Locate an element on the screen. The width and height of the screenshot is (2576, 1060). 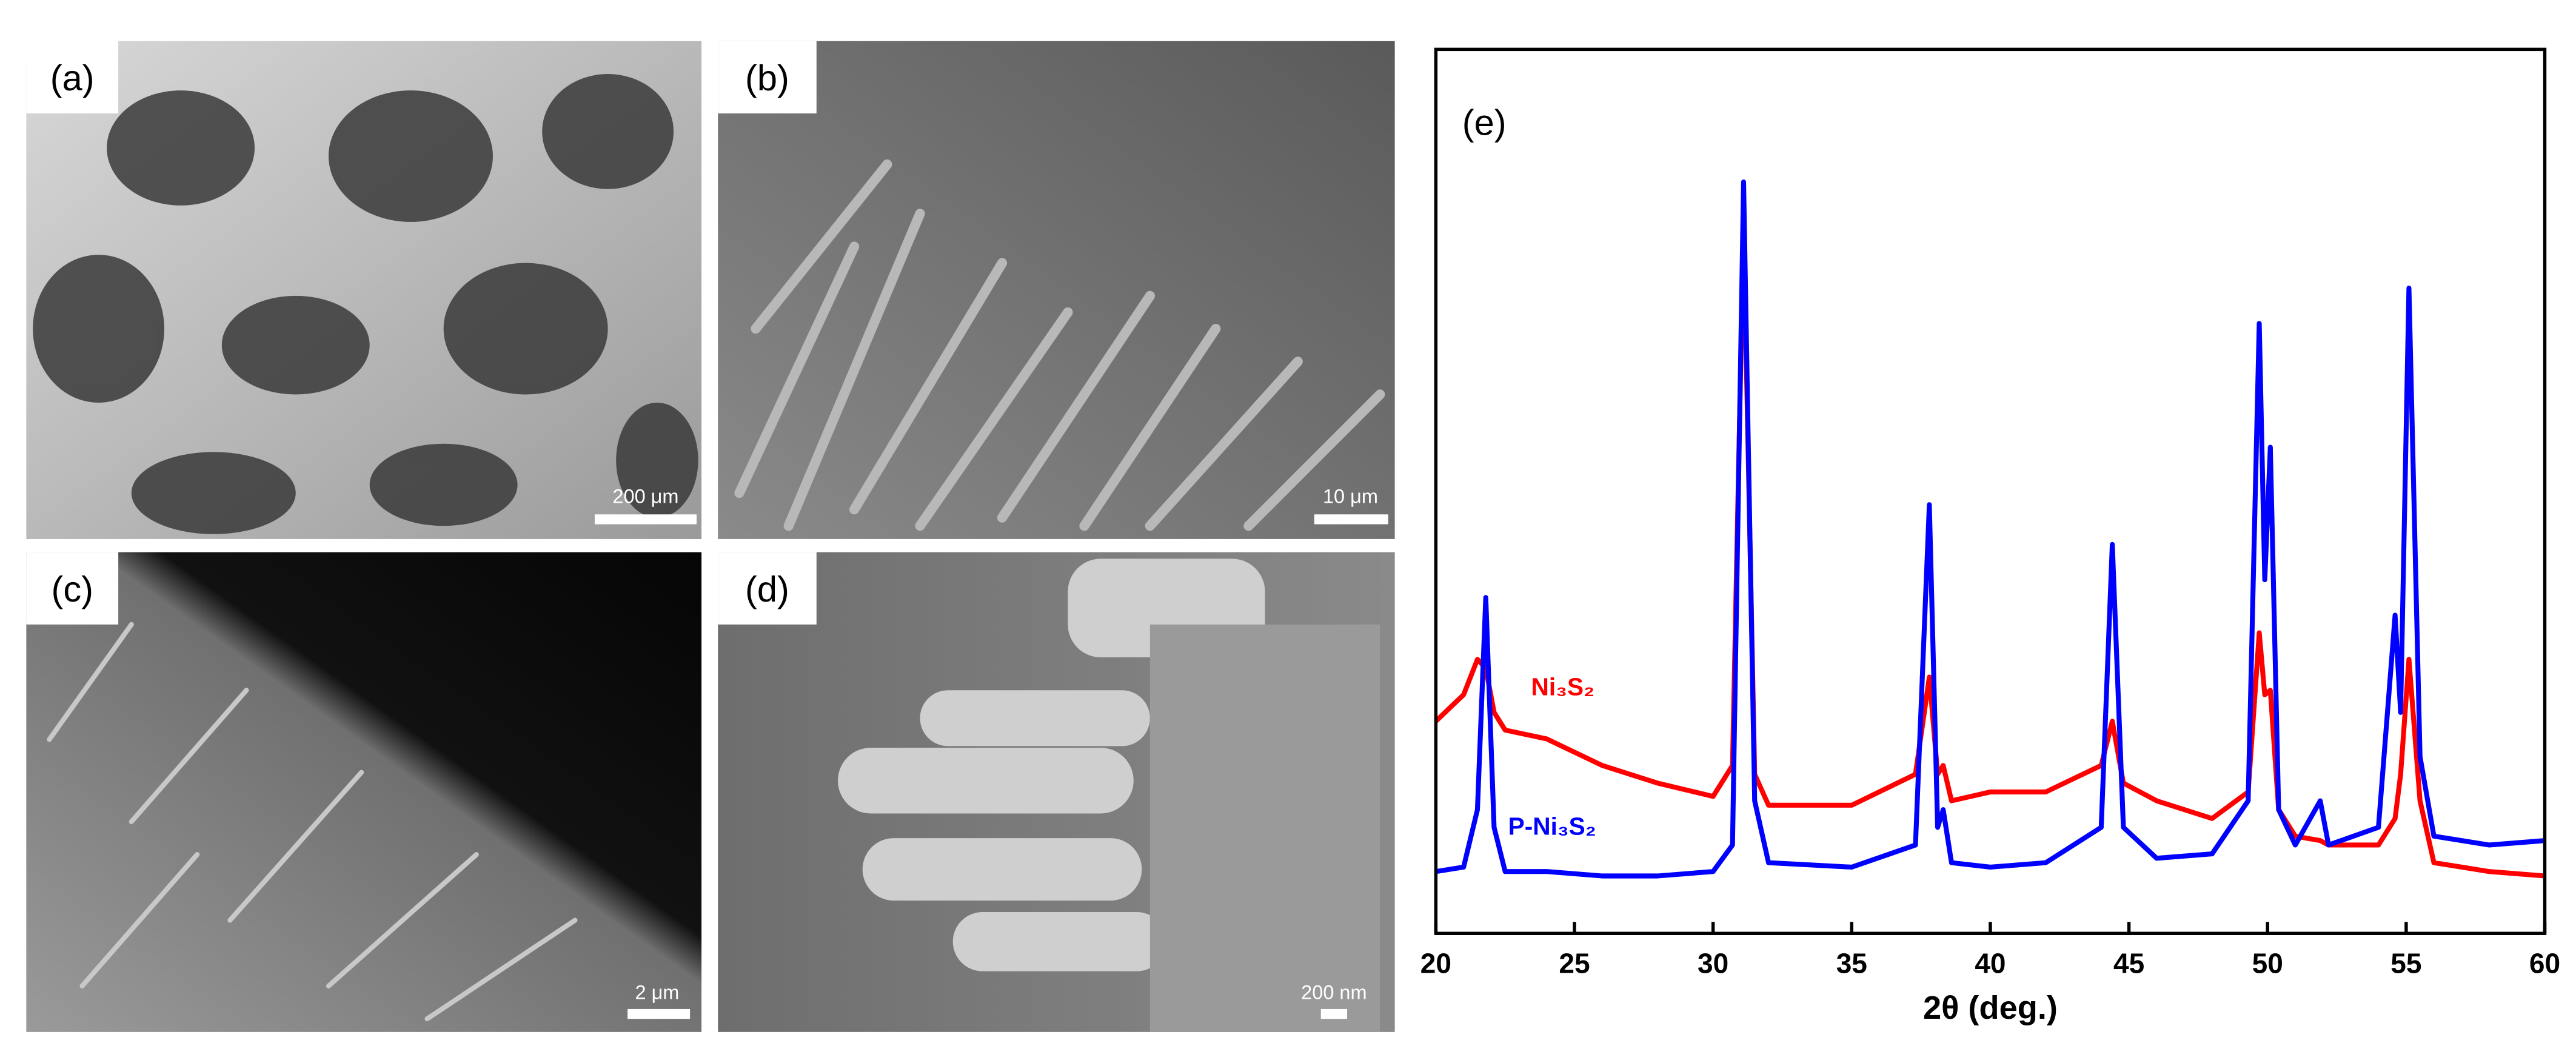
x-tick-label: 50 is located at coordinates (2267, 963).